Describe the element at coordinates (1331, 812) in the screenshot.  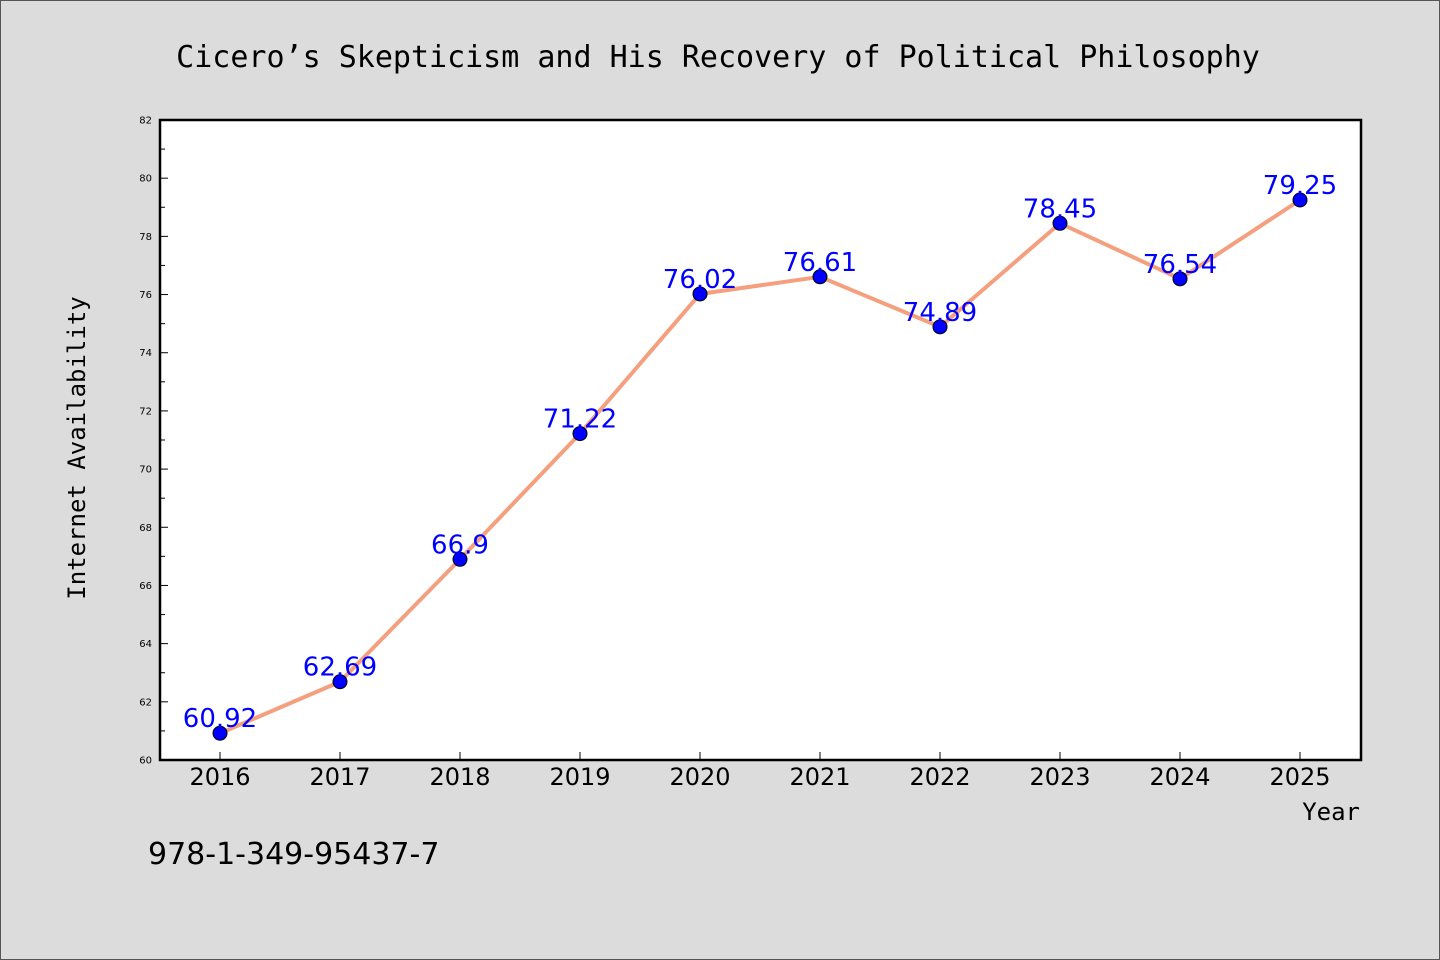
I see `x-axis-label: Year` at that location.